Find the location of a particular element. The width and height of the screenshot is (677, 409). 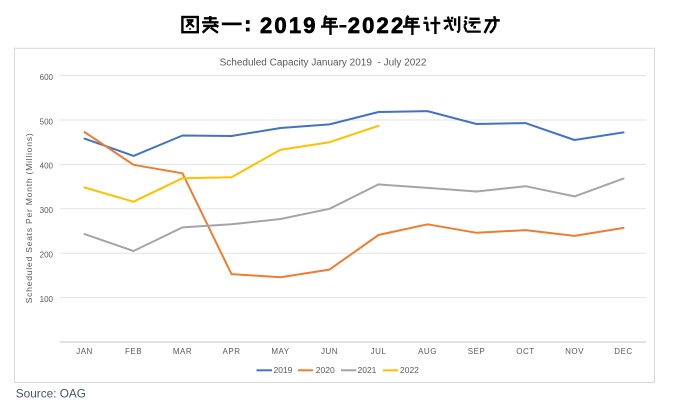

svg-text: 600 is located at coordinates (47, 77).